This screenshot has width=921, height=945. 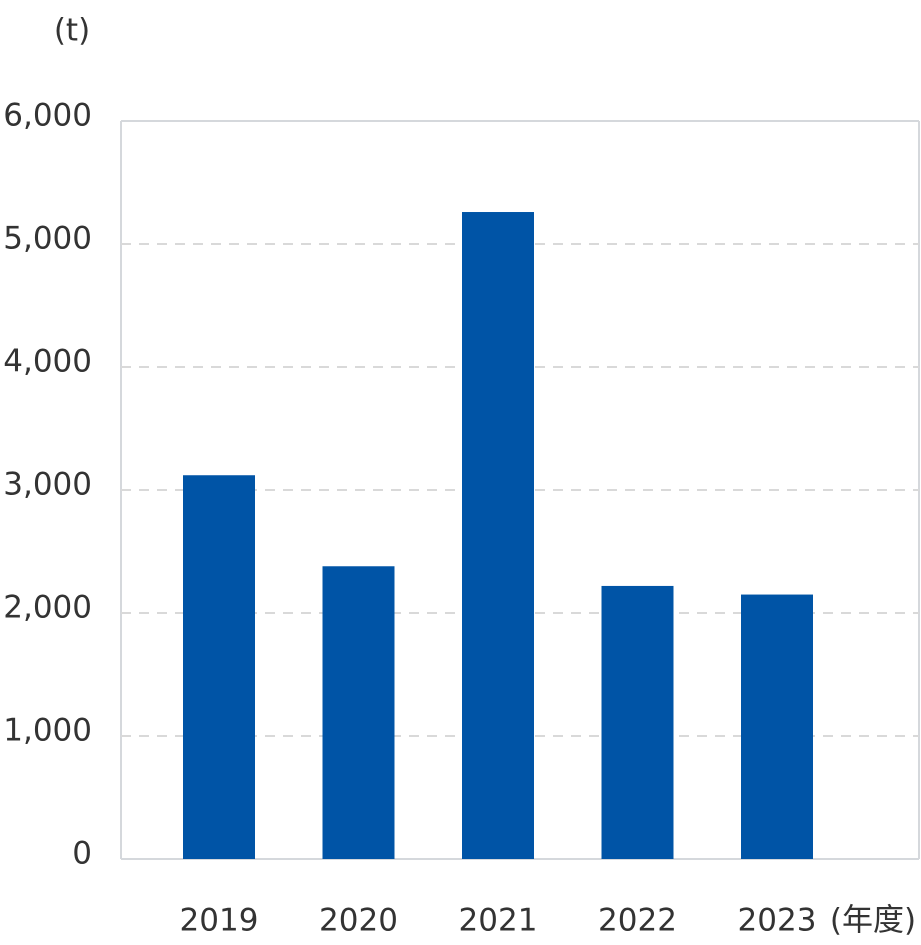 I want to click on y-tick-label: 6,000, so click(x=47, y=116).